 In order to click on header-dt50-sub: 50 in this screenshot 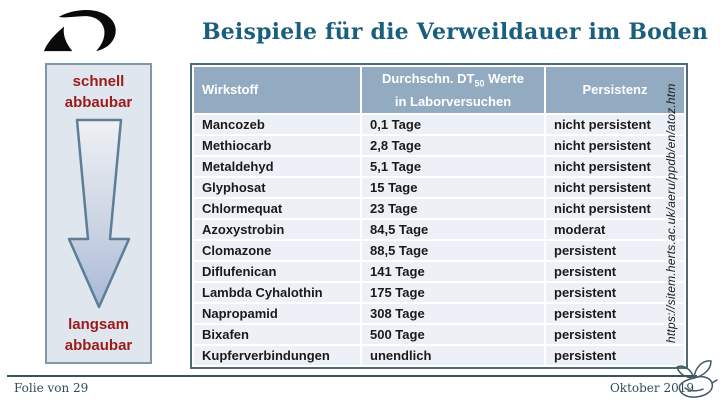, I will do `click(479, 83)`.